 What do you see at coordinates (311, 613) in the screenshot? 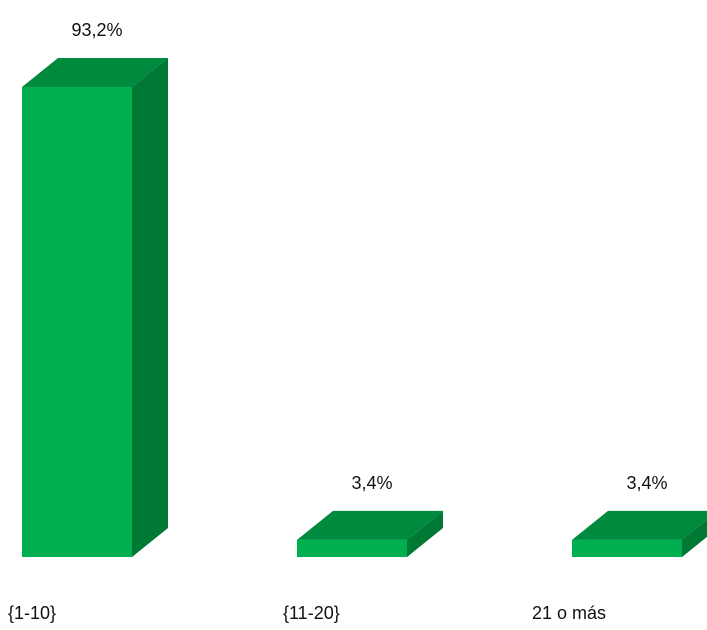
I see `category-label: {11-20}` at bounding box center [311, 613].